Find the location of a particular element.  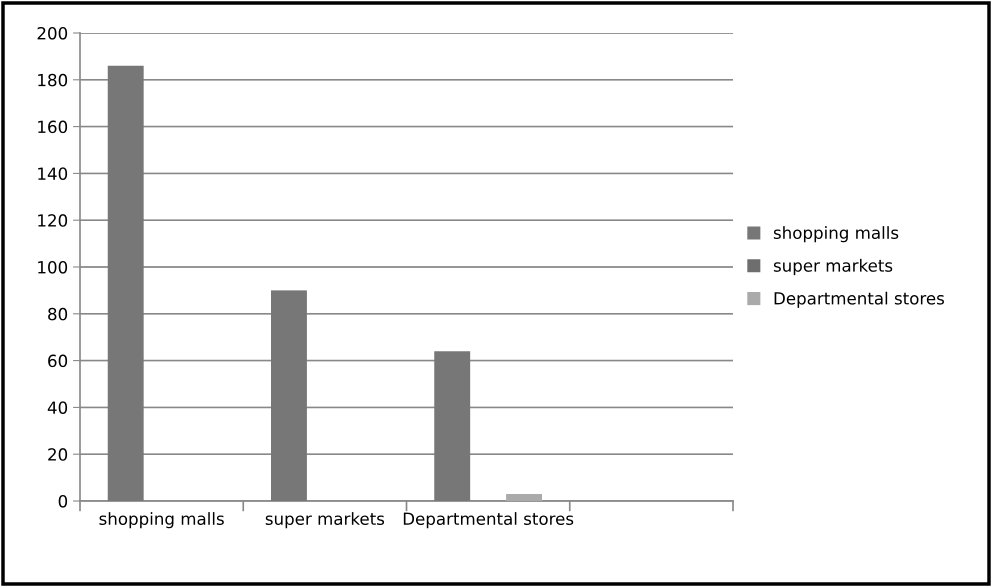

y-tick-label: 80 is located at coordinates (58, 314).